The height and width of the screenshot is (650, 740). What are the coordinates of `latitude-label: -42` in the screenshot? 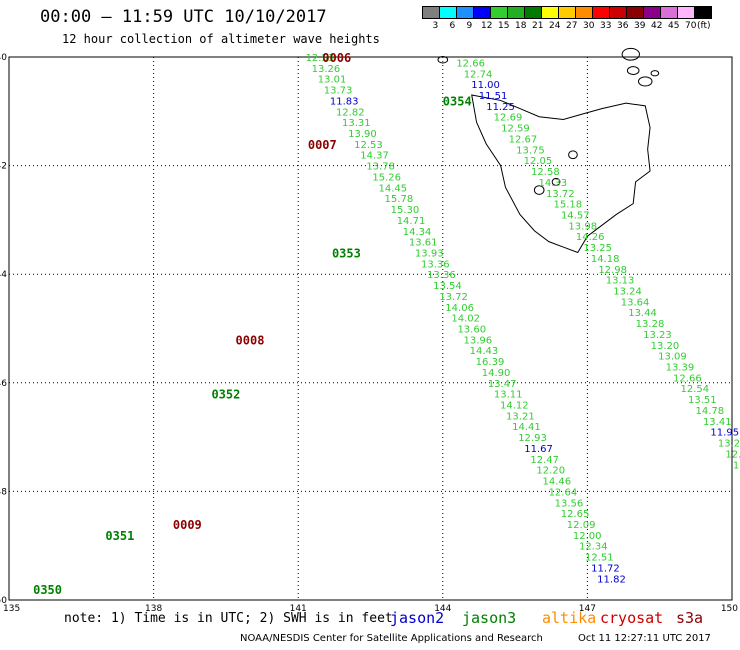 It's located at (3, 167).